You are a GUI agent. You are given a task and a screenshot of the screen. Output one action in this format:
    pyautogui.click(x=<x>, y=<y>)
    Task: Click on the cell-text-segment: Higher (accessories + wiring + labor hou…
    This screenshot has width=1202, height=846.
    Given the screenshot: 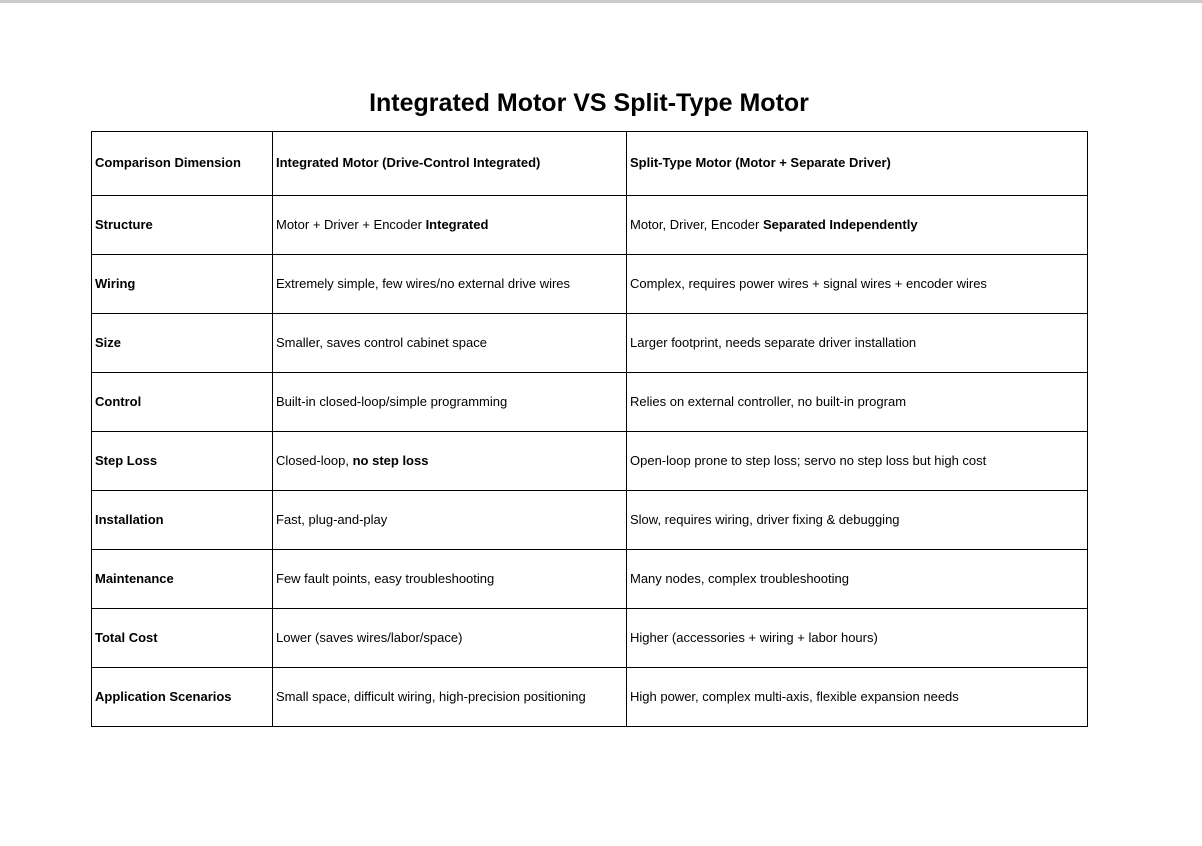 What is the action you would take?
    pyautogui.click(x=754, y=637)
    